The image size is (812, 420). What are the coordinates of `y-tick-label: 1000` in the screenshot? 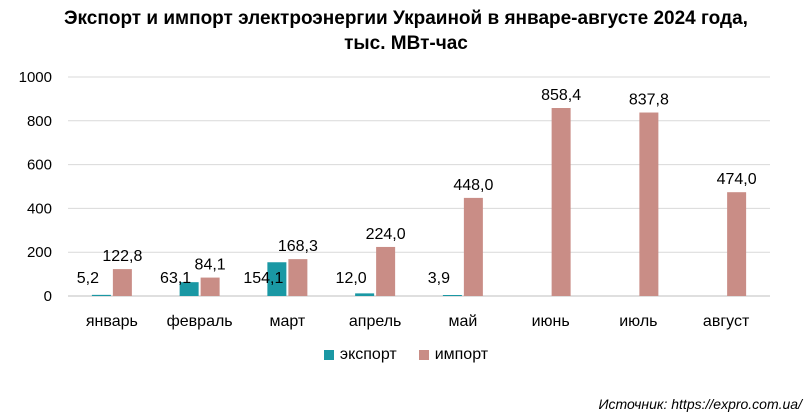 It's located at (35, 77).